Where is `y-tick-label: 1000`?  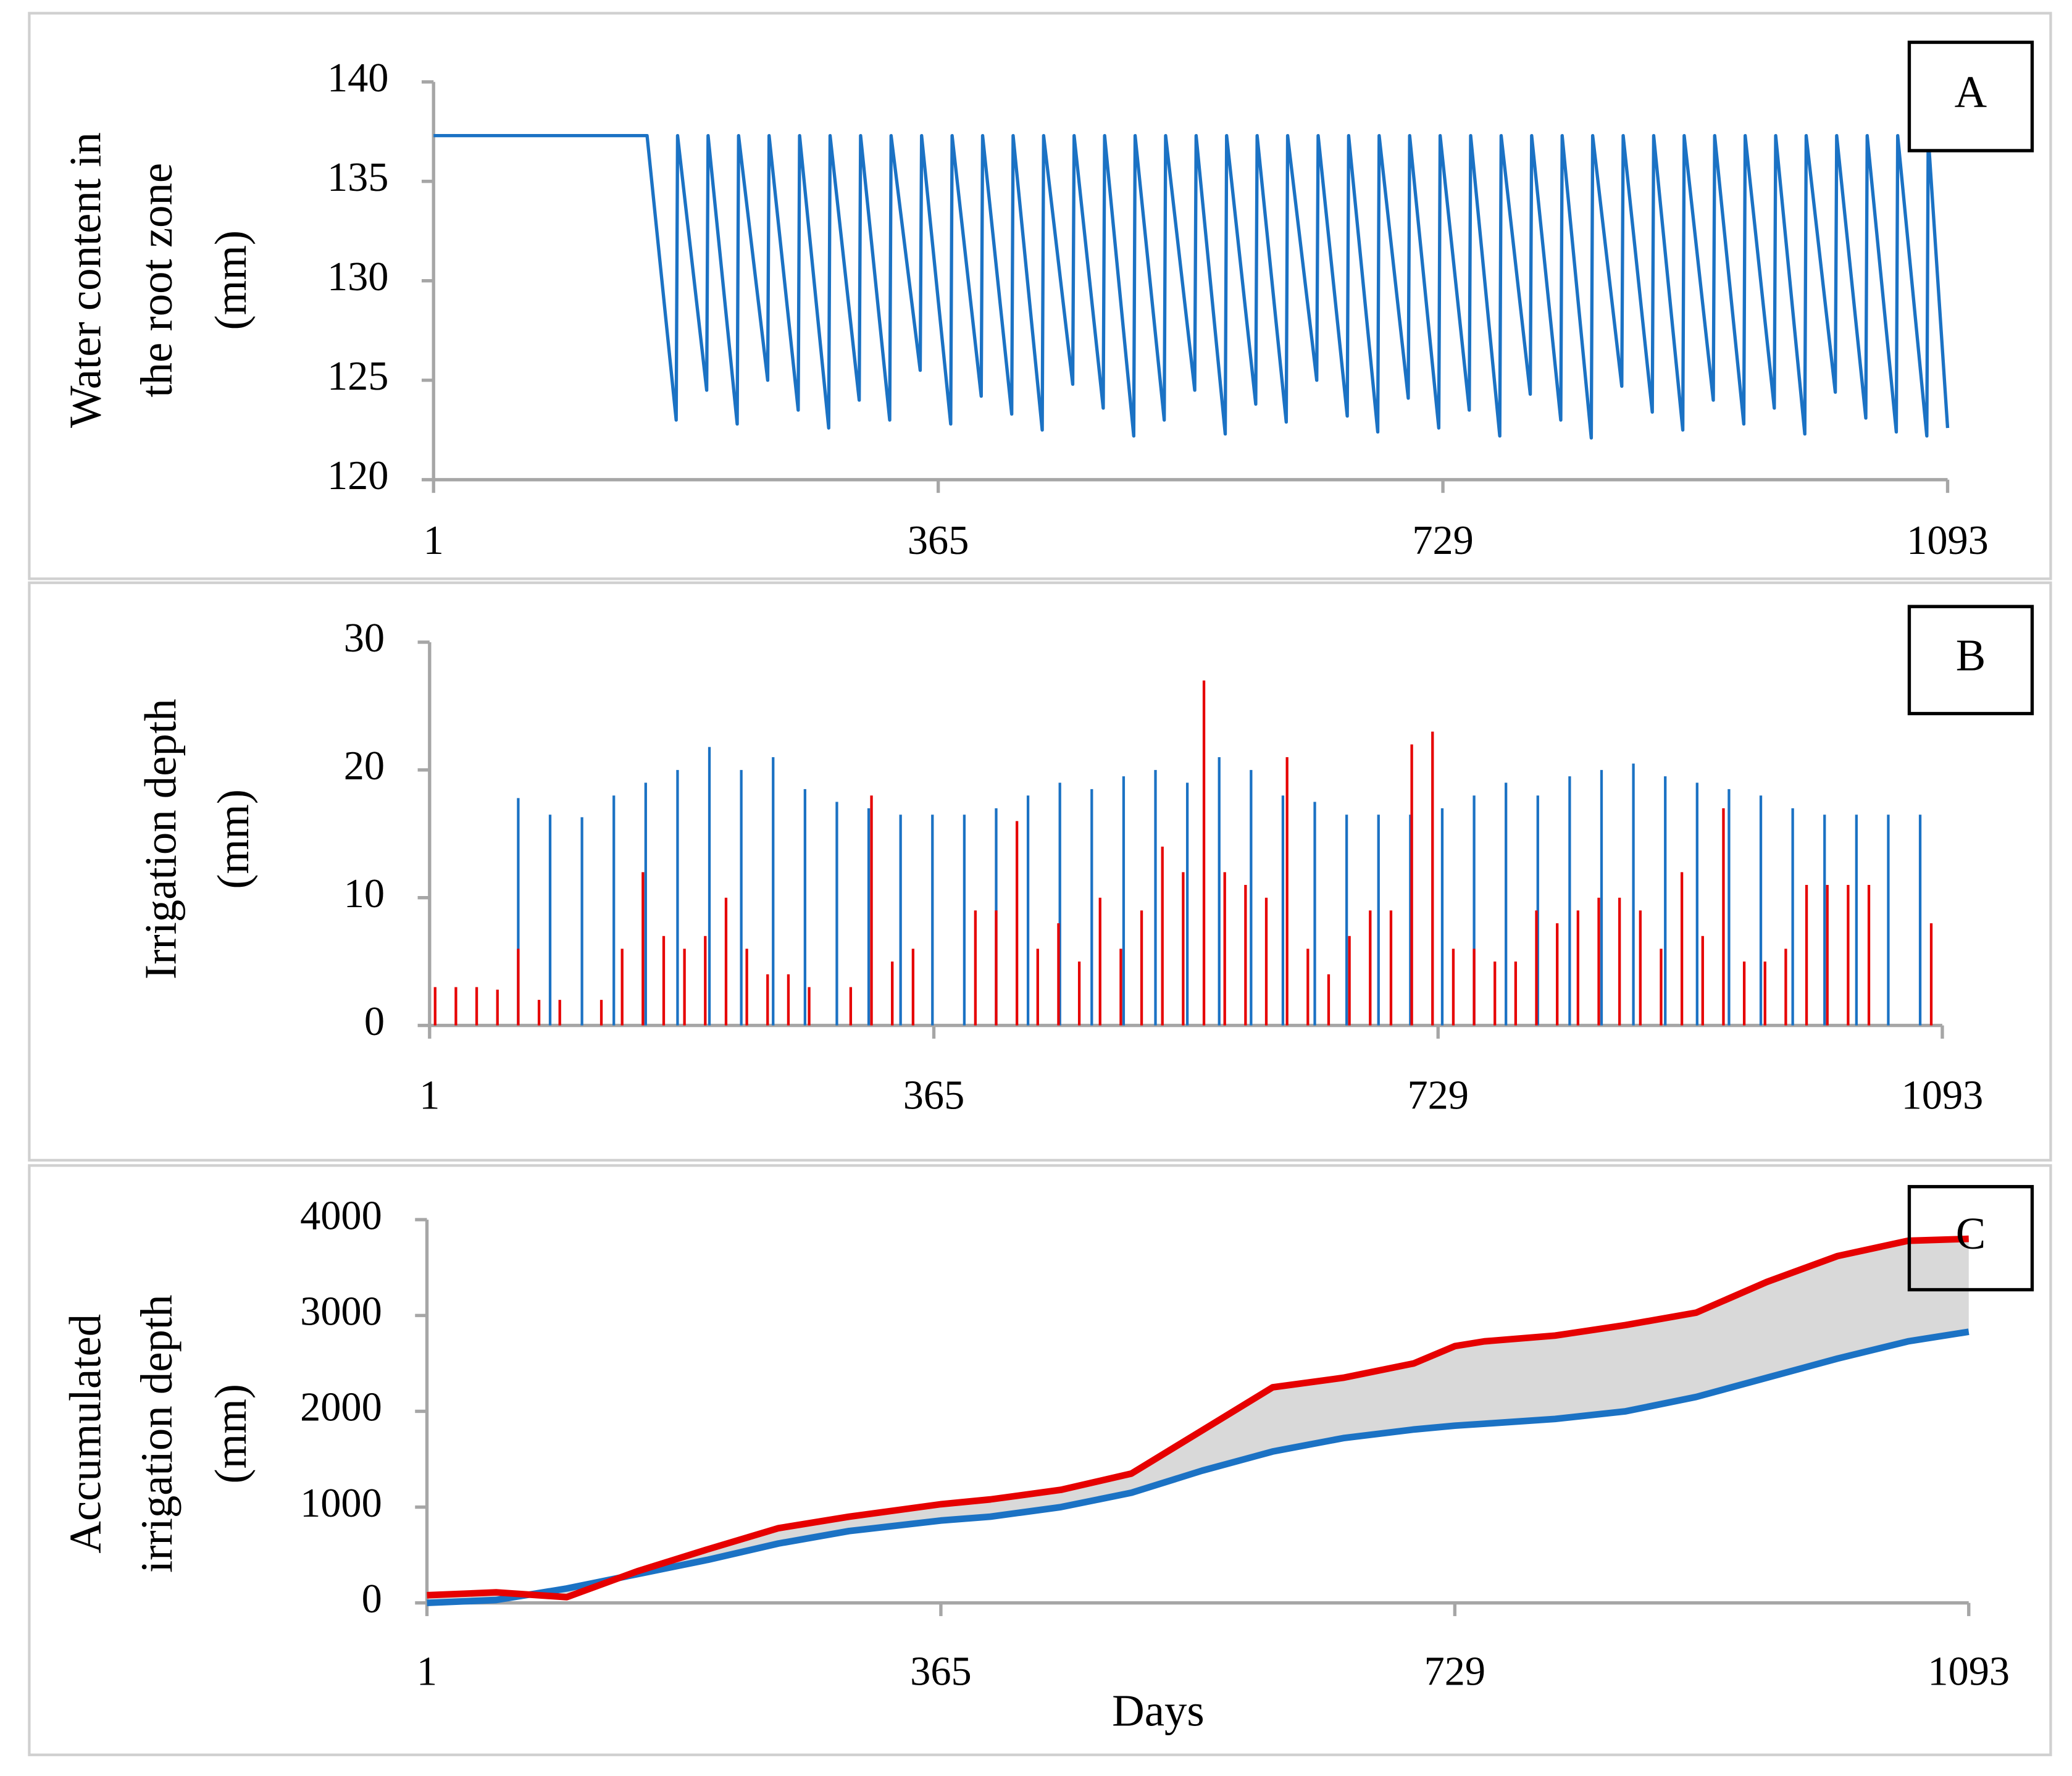 y-tick-label: 1000 is located at coordinates (341, 1503).